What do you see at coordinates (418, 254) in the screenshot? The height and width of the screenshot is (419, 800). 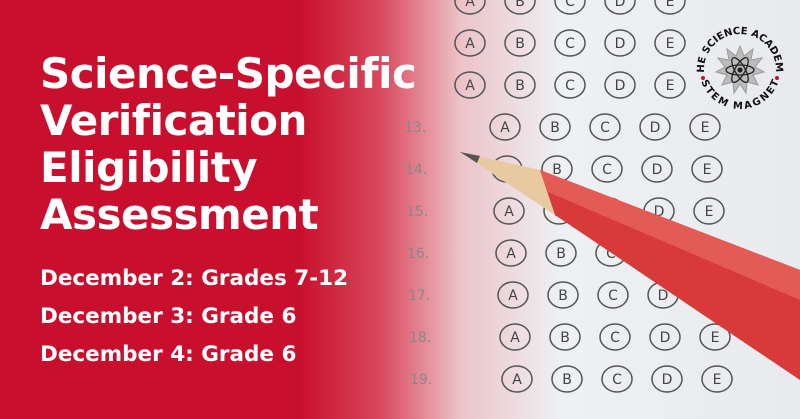 I see `question-number: 16.` at bounding box center [418, 254].